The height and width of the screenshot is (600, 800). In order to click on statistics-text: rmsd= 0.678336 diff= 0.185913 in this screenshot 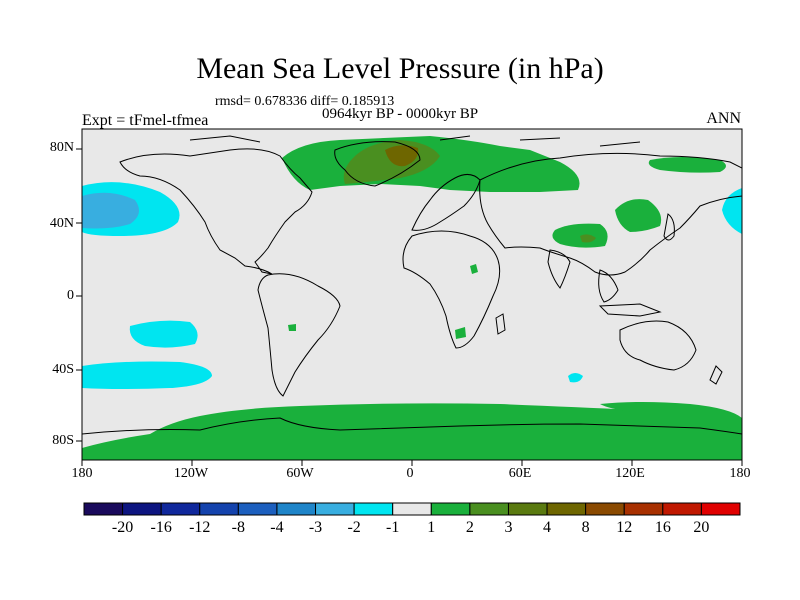, I will do `click(305, 101)`.